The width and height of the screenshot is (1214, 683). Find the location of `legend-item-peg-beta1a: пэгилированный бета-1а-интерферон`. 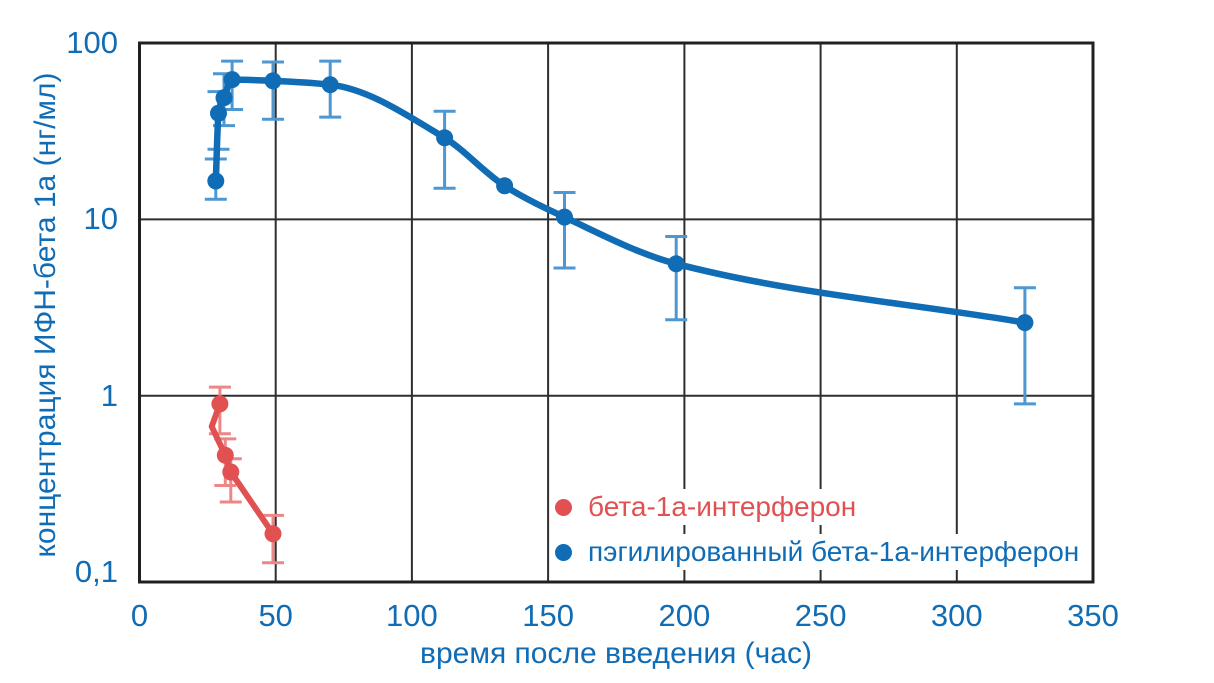

legend-item-peg-beta1a: пэгилированный бета-1а-интерферон is located at coordinates (820, 552).